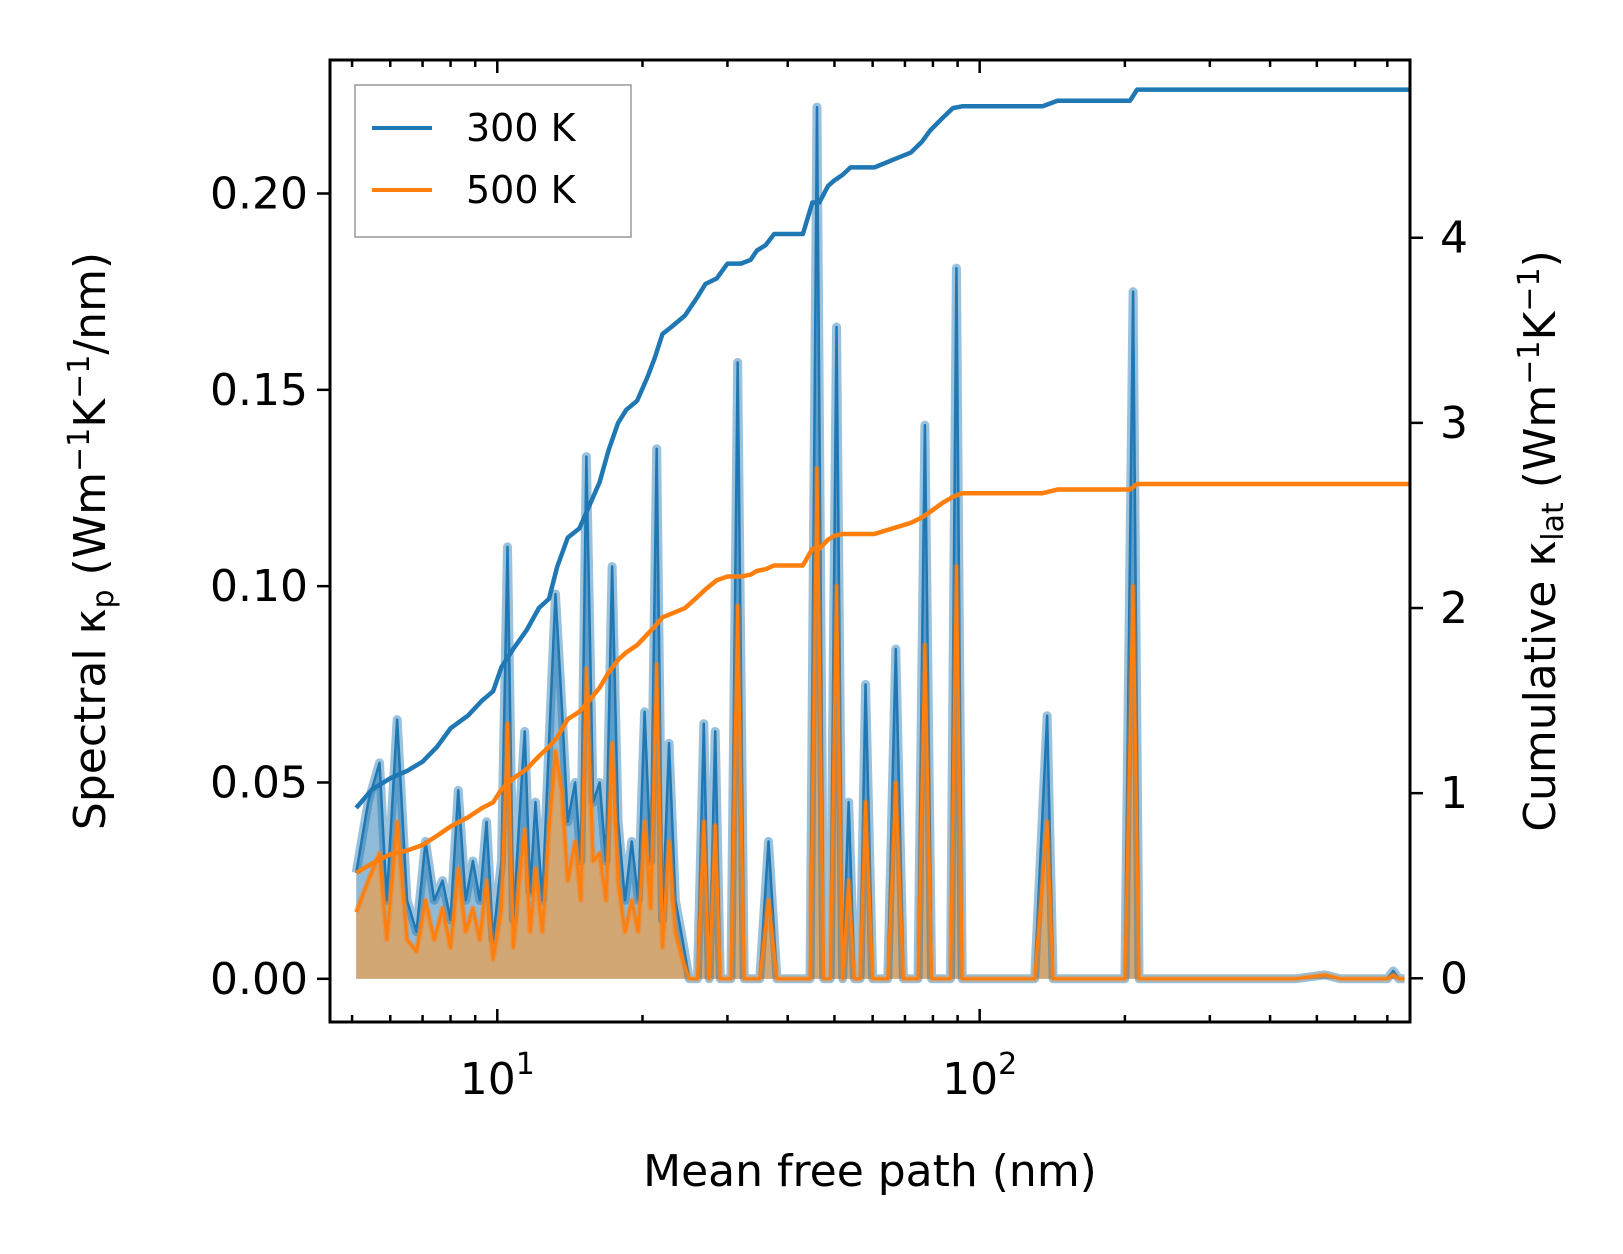 This screenshot has height=1254, width=1623. What do you see at coordinates (1454, 423) in the screenshot?
I see `y-right-tick-label: 3` at bounding box center [1454, 423].